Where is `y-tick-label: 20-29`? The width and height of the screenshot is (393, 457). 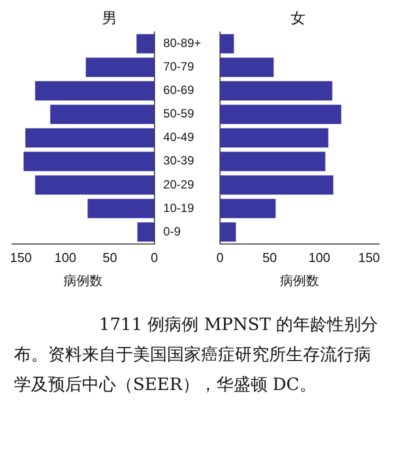 y-tick-label: 20-29 is located at coordinates (178, 184).